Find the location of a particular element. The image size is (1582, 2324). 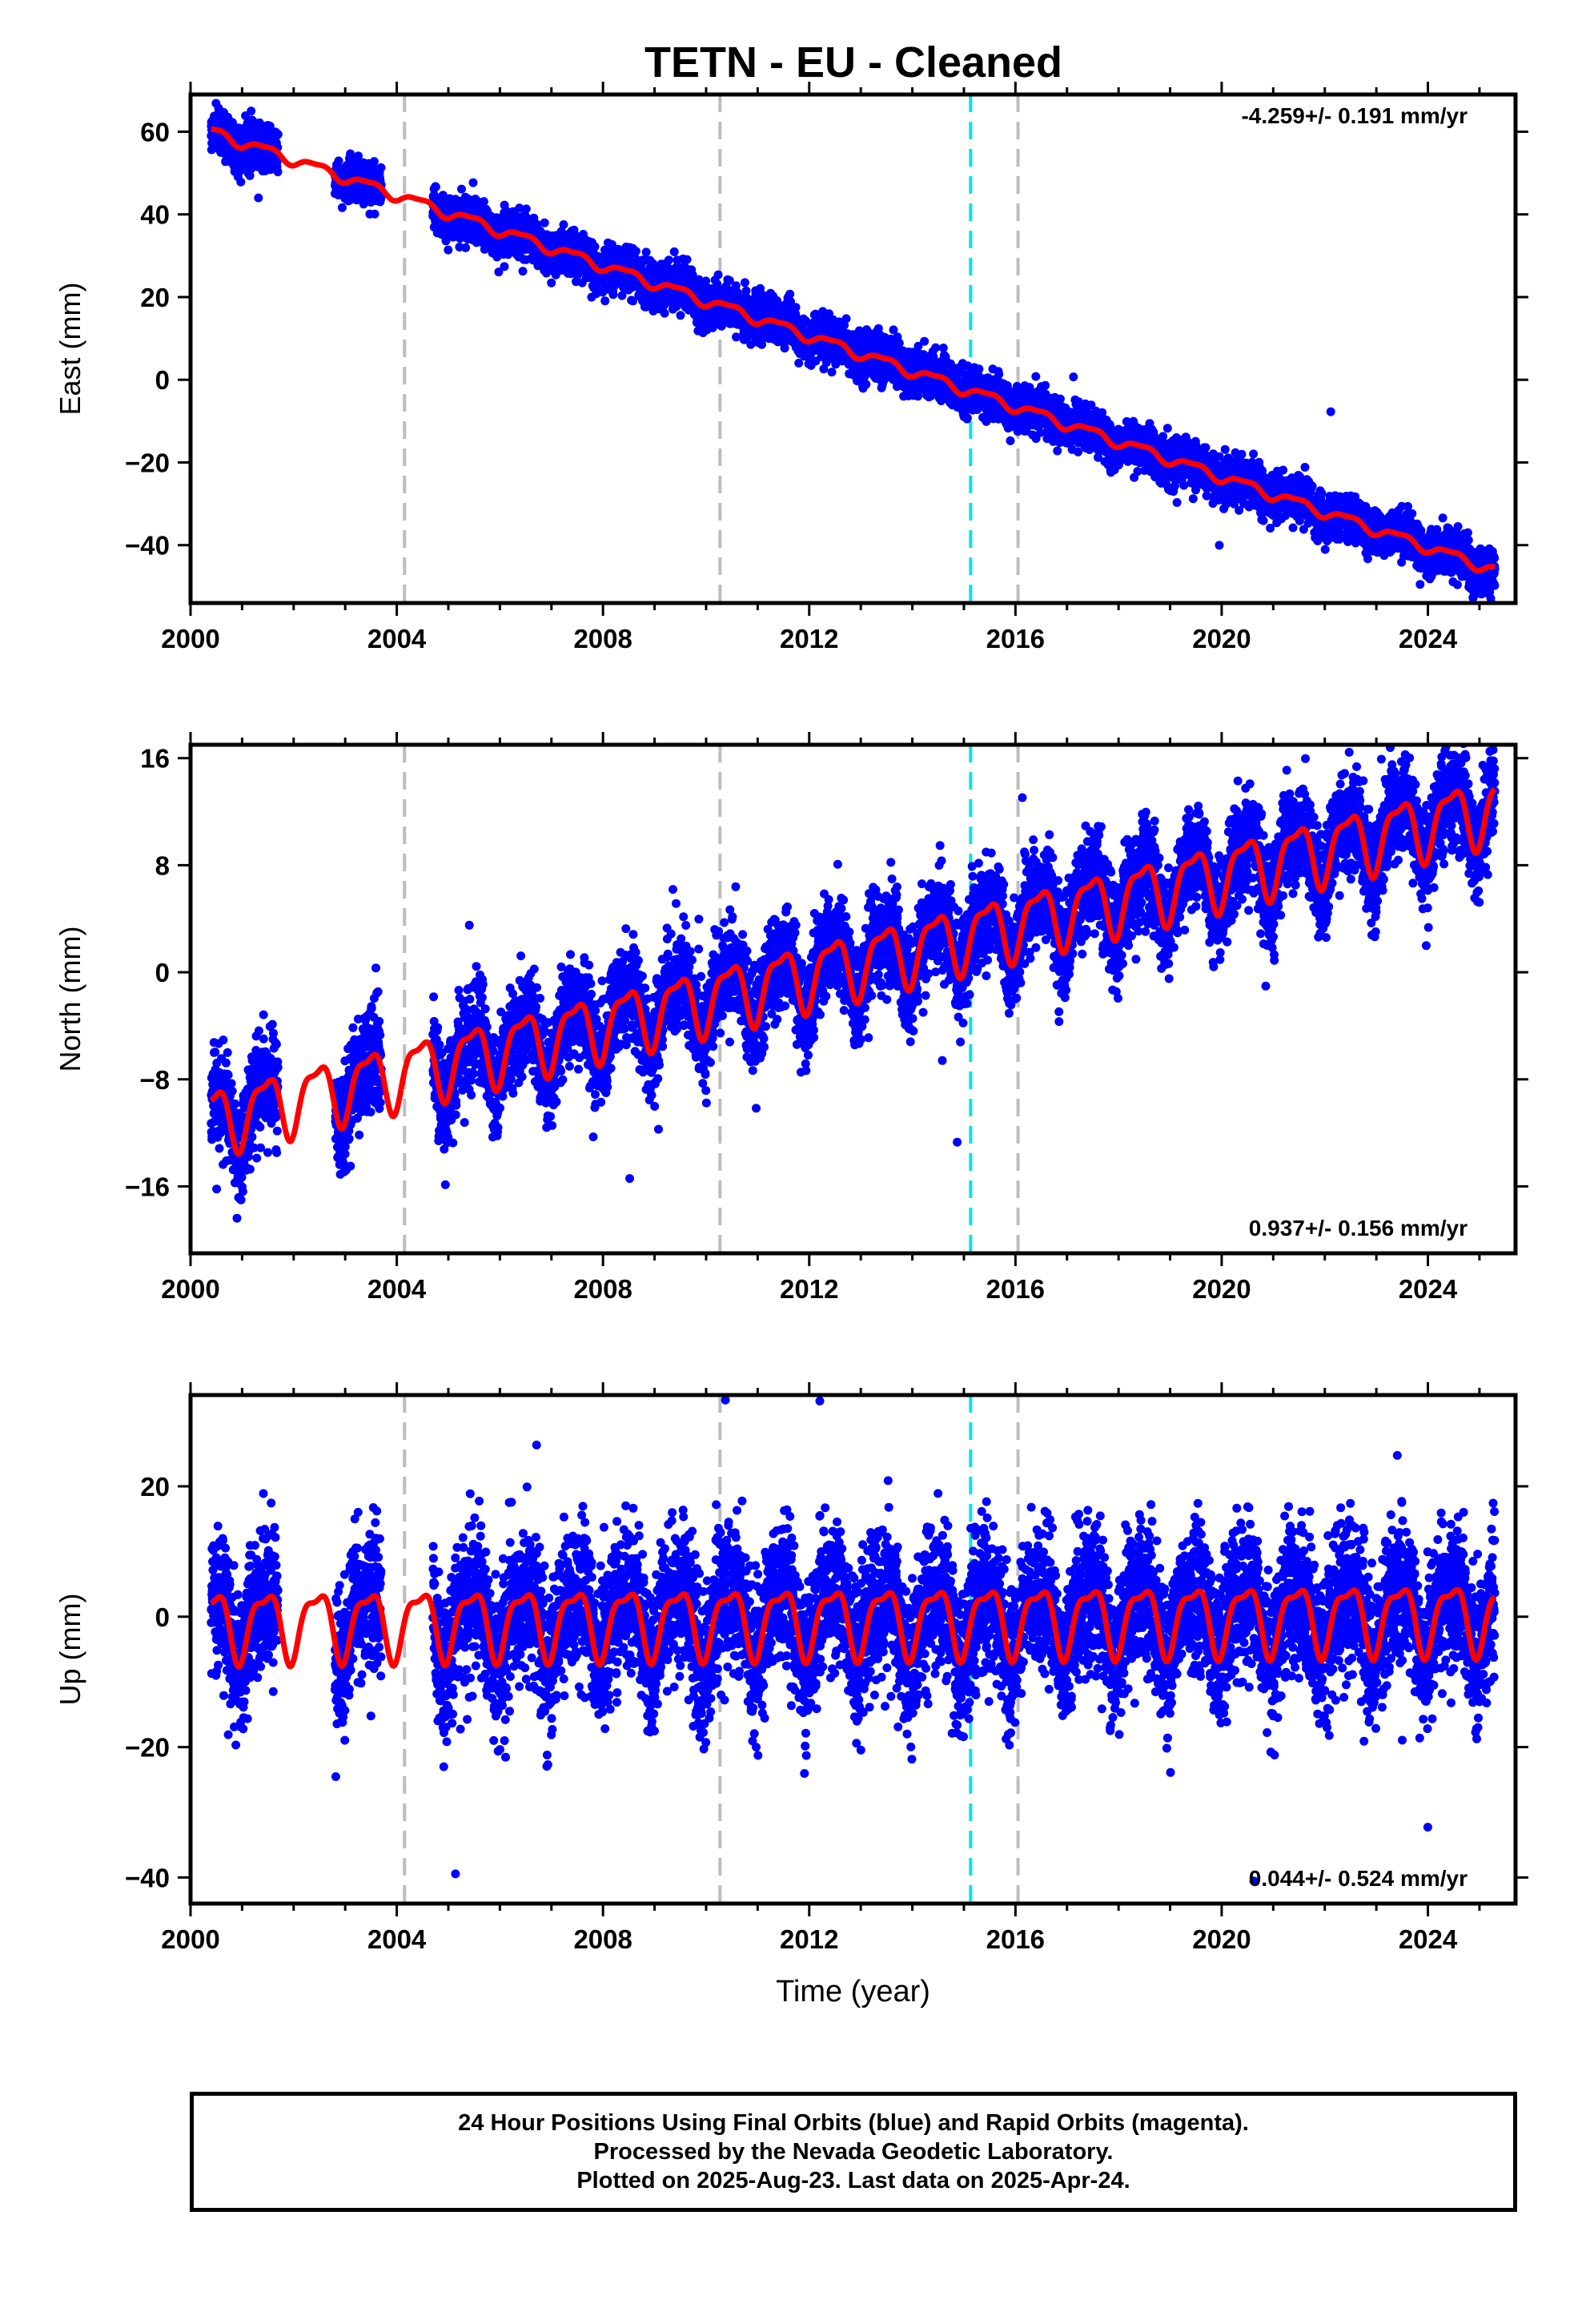

east-data-point-2081 is located at coordinates (613, 295).